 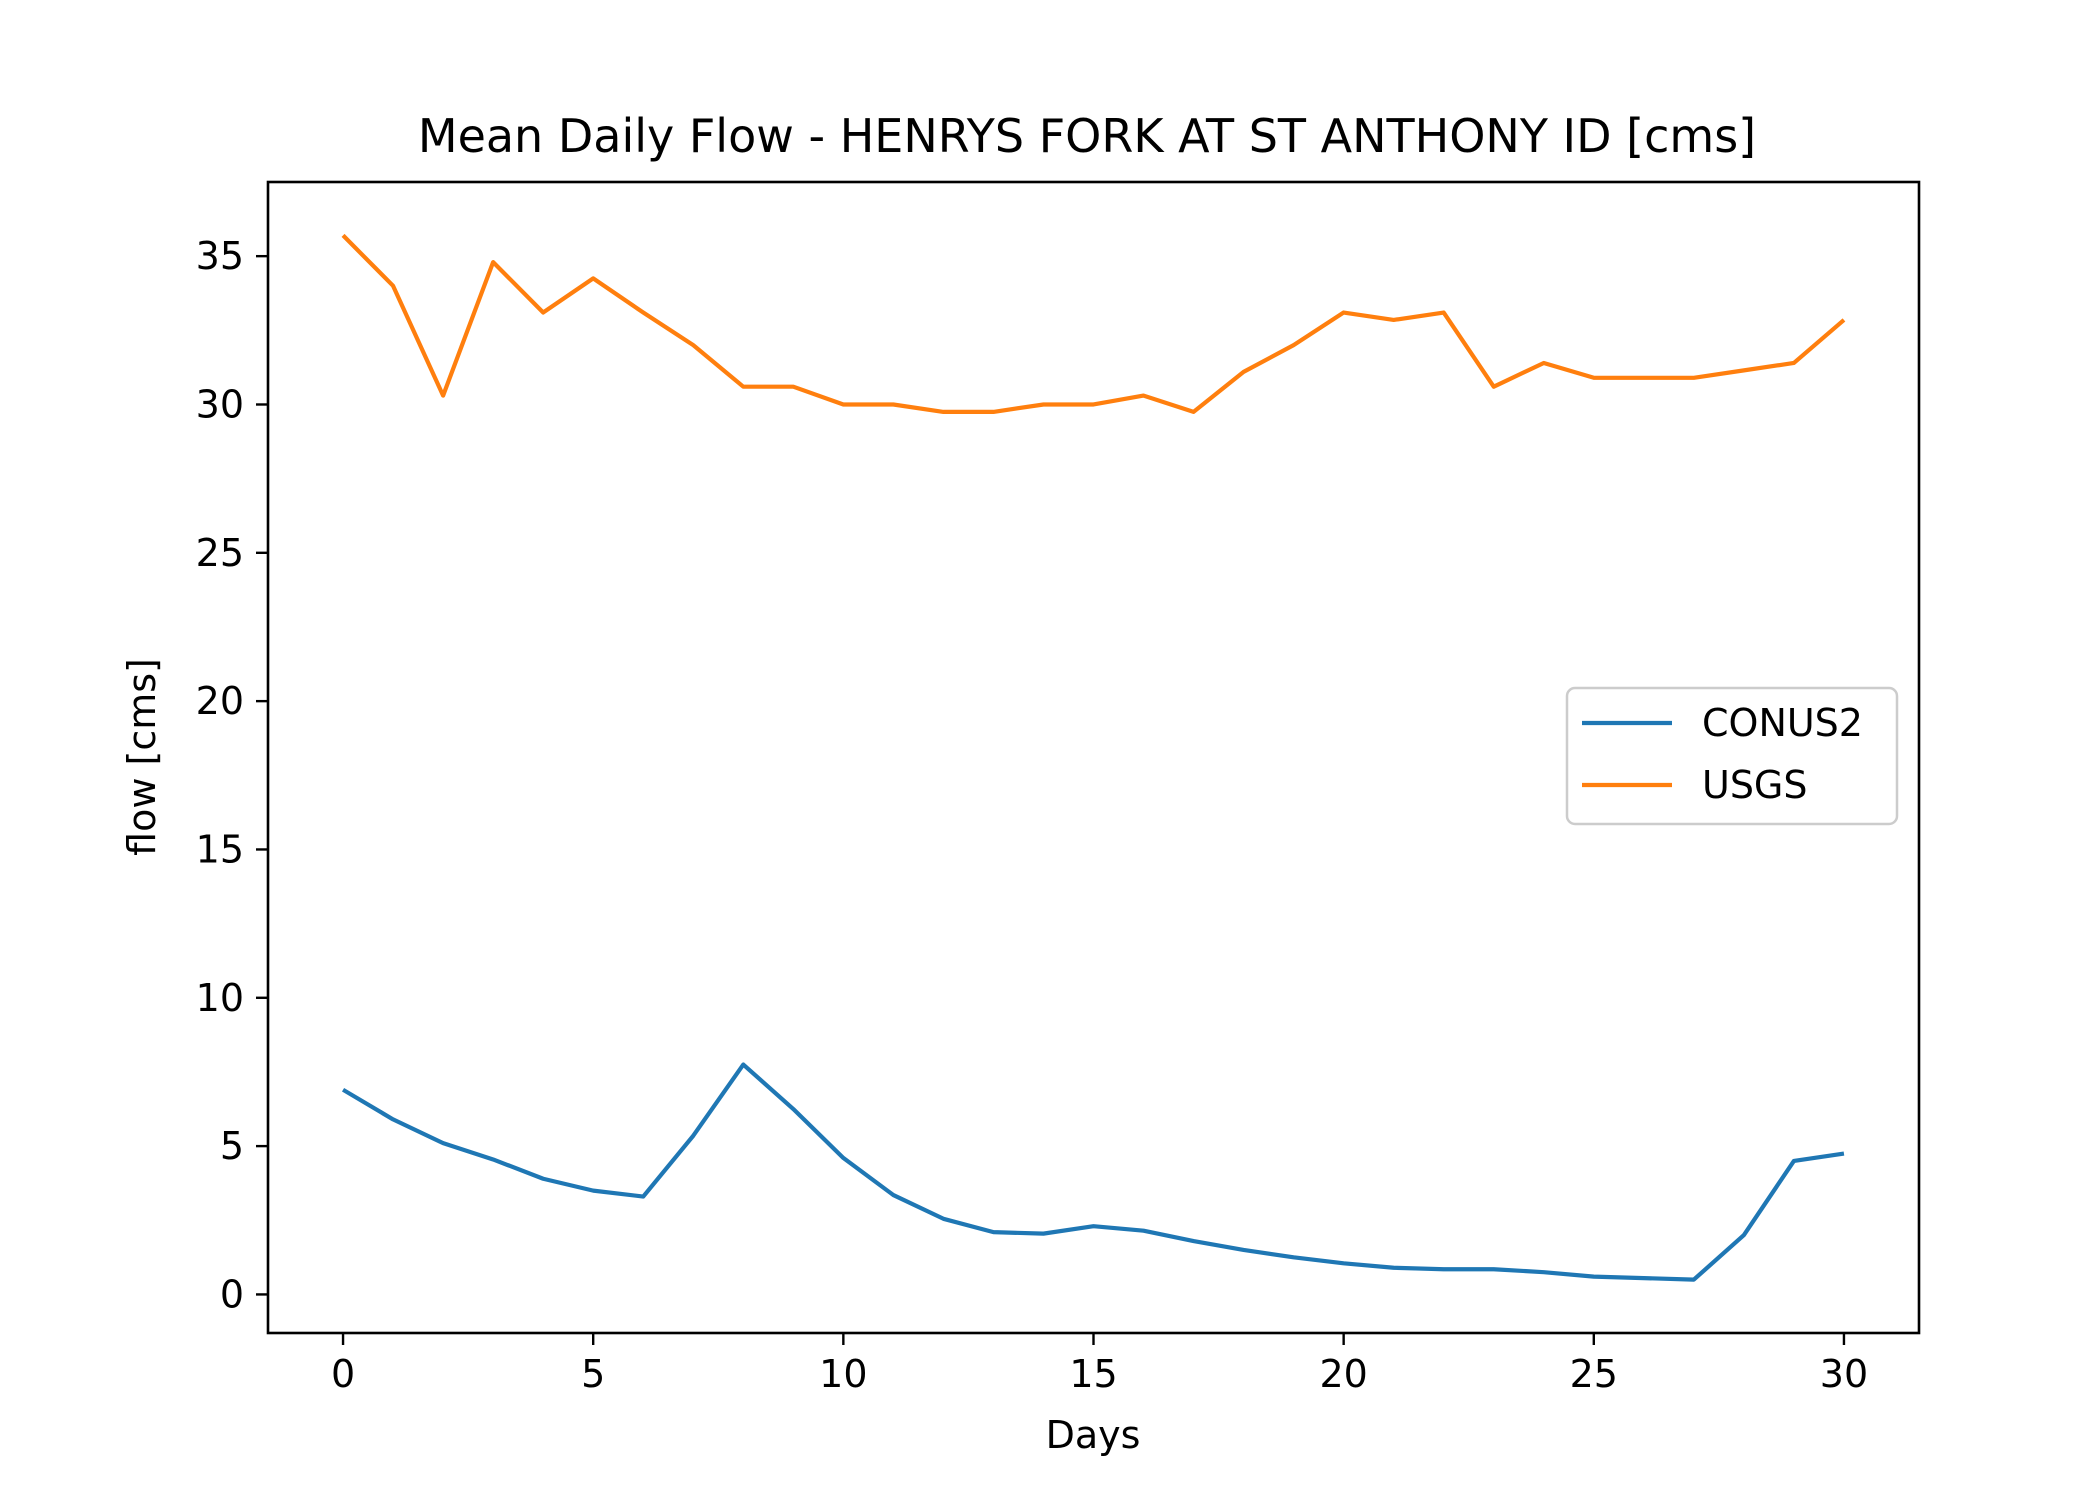 What do you see at coordinates (1755, 785) in the screenshot?
I see `legend-label-usgs: USGS` at bounding box center [1755, 785].